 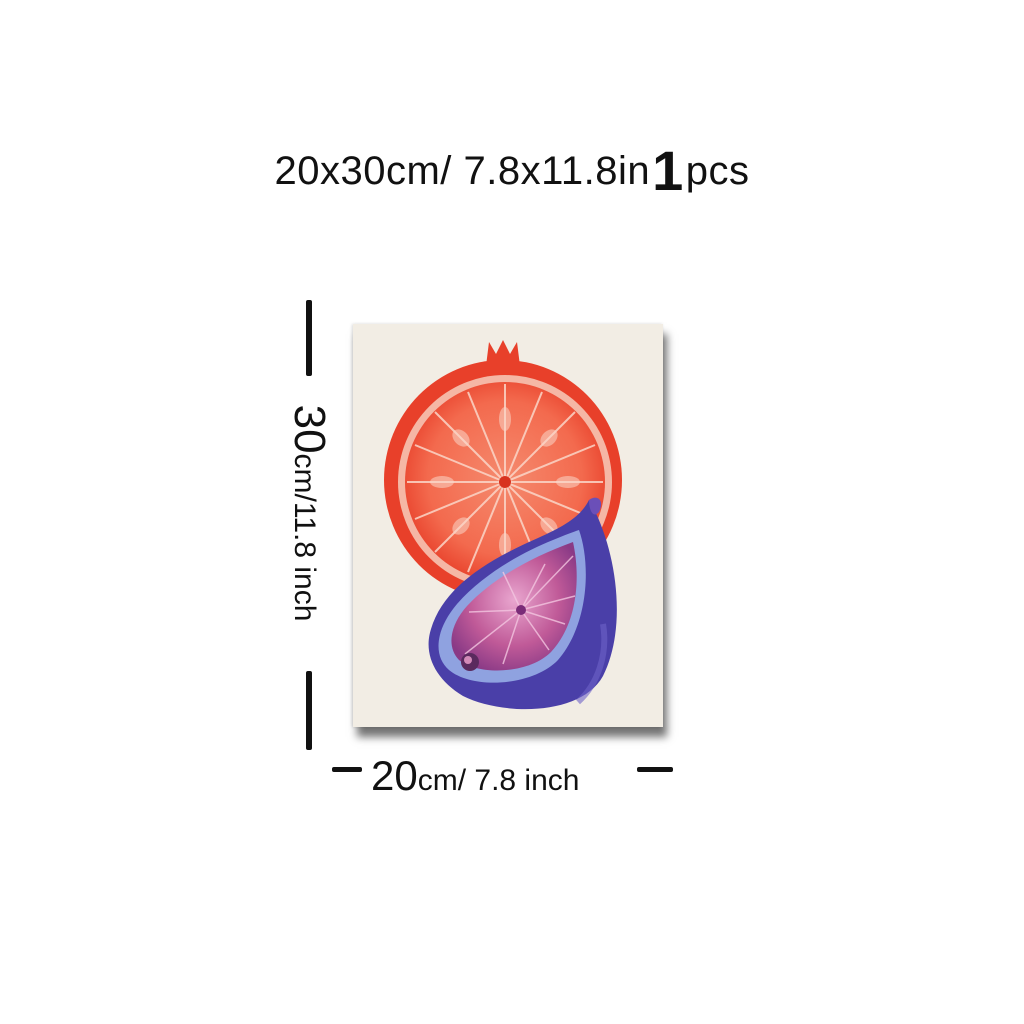 I want to click on width-number: 20, so click(x=394, y=775).